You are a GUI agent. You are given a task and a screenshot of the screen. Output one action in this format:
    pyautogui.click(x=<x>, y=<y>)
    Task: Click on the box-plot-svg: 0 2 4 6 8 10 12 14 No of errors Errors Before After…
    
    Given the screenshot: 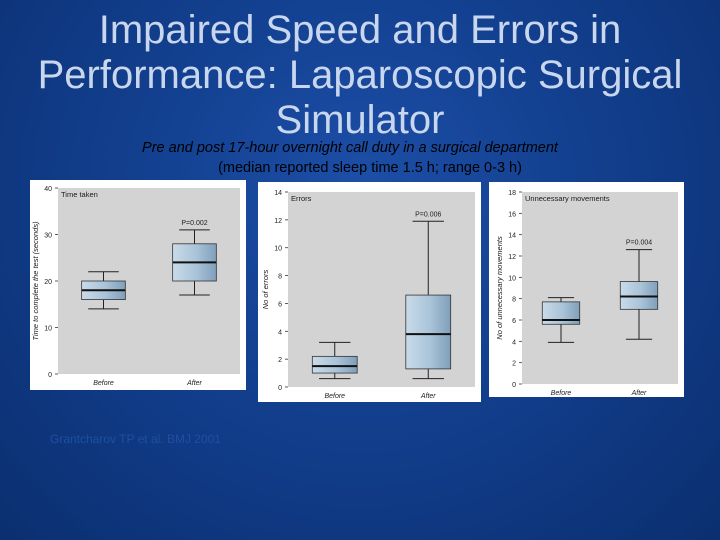 What is the action you would take?
    pyautogui.click(x=368, y=295)
    